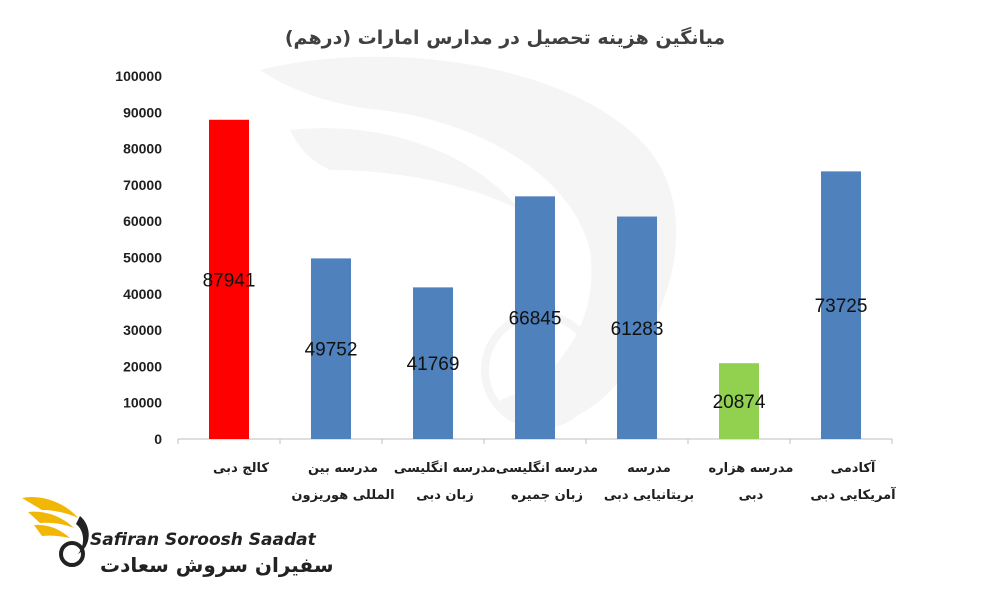  What do you see at coordinates (853, 467) in the screenshot?
I see `x-tick-label: آکادمی` at bounding box center [853, 467].